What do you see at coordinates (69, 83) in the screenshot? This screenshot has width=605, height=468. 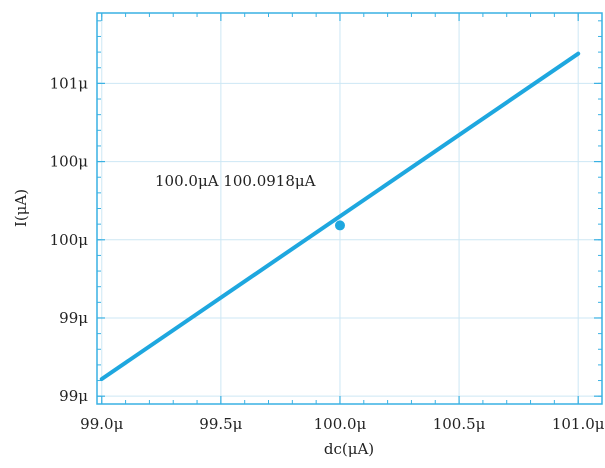 I see `y-tick-label: 101μ` at bounding box center [69, 83].